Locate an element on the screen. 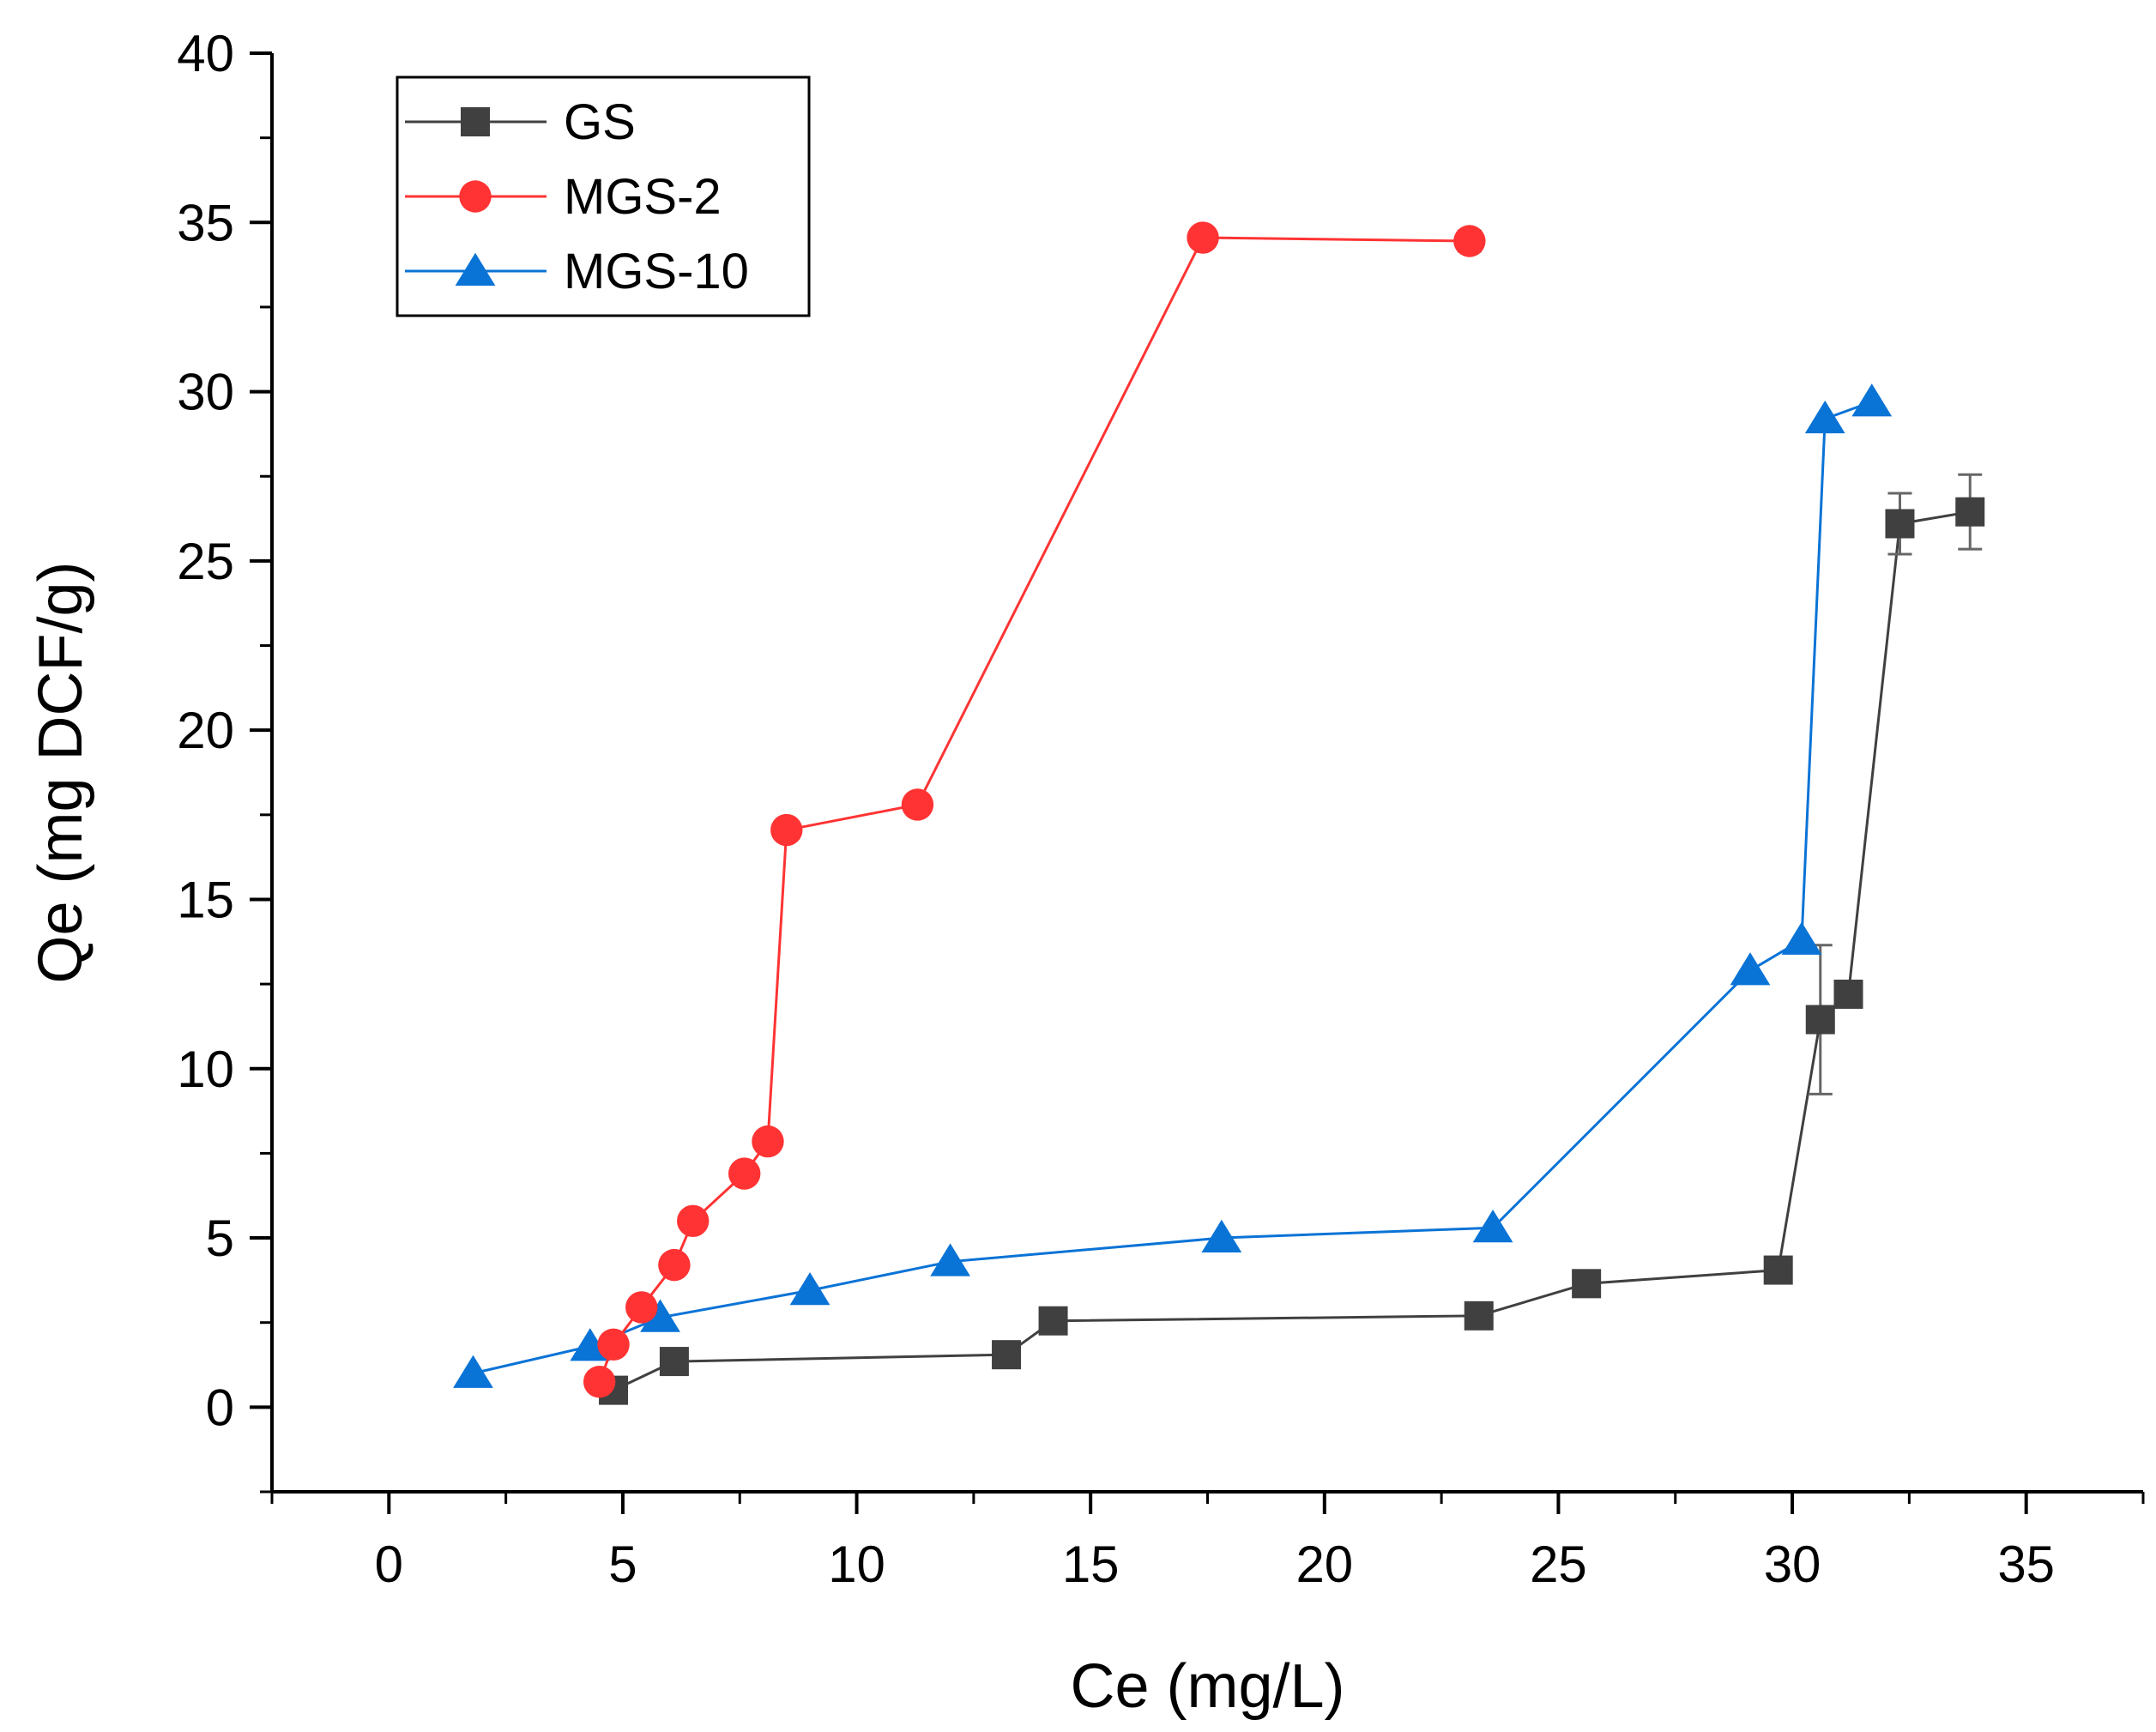 This screenshot has height=1732, width=2156. y-tick-label: 20 is located at coordinates (205, 730).